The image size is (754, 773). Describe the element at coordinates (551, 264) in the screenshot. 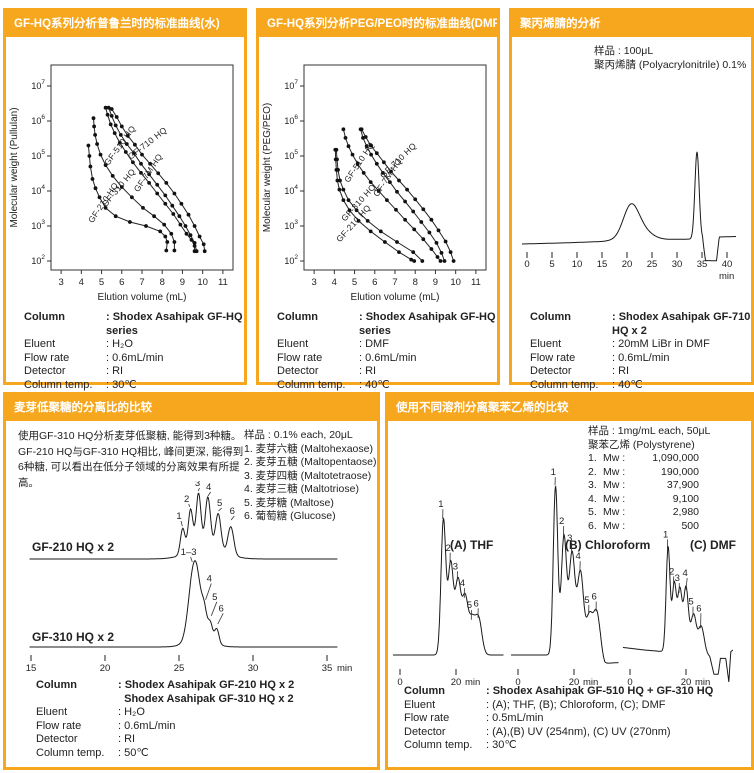

I see `axis-tick-label: 5` at that location.